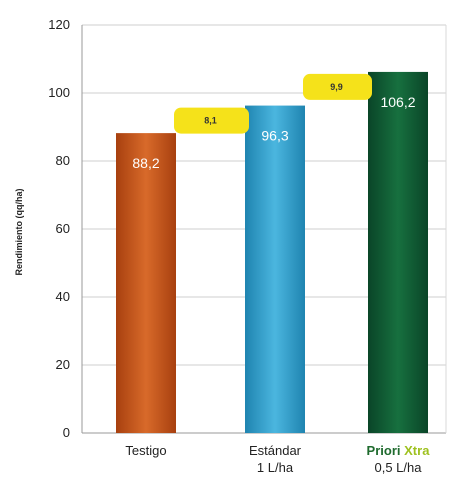 This screenshot has height=481, width=456. I want to click on brand-name-part-1: Priori, so click(384, 450).